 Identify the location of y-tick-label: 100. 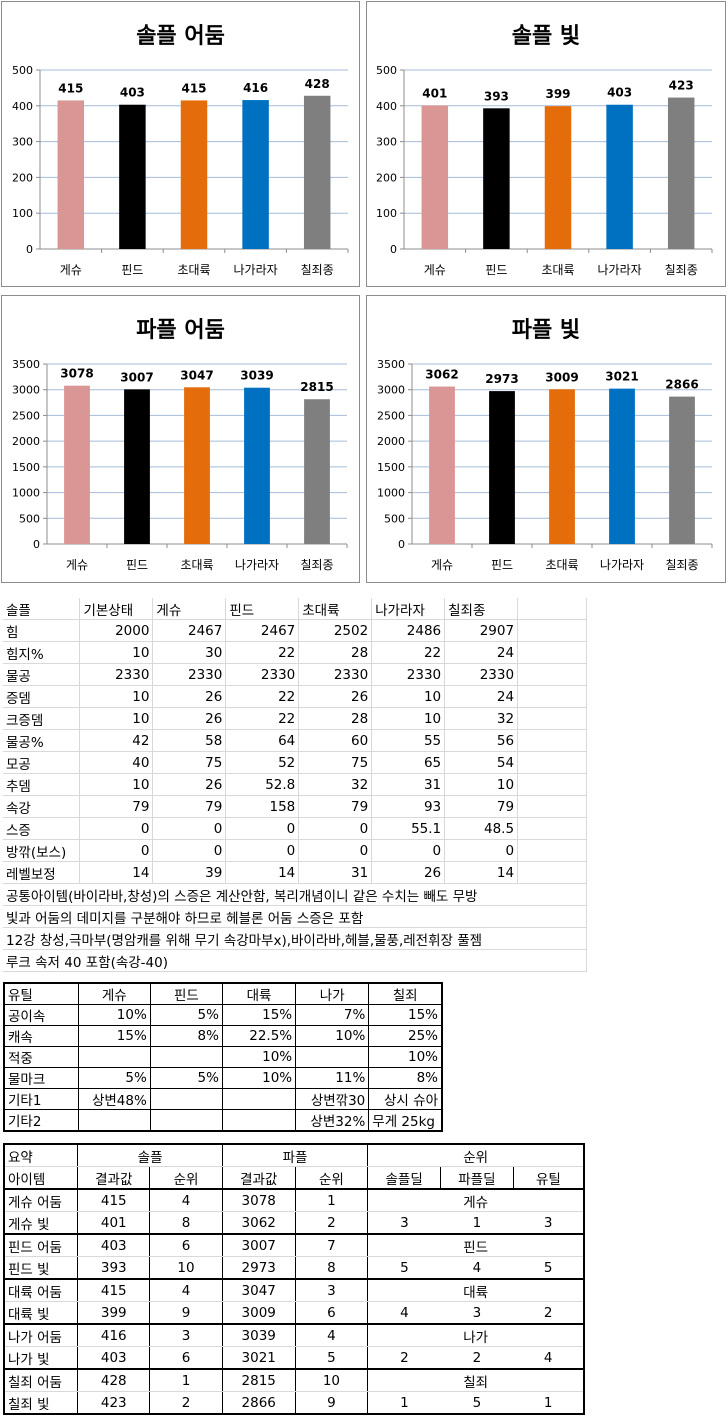
(22, 213).